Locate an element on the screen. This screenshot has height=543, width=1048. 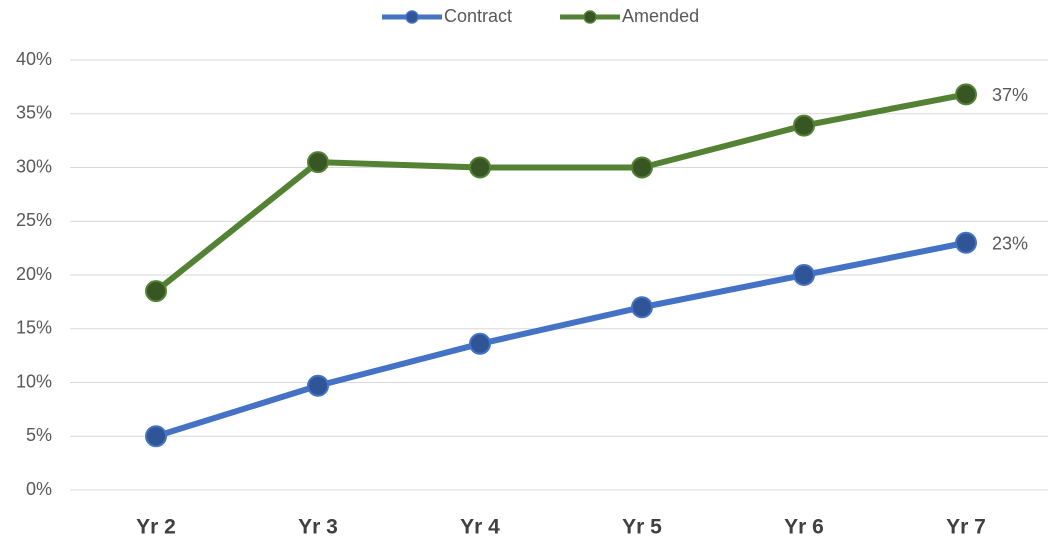
x-tick-label: Yr 5 is located at coordinates (642, 527).